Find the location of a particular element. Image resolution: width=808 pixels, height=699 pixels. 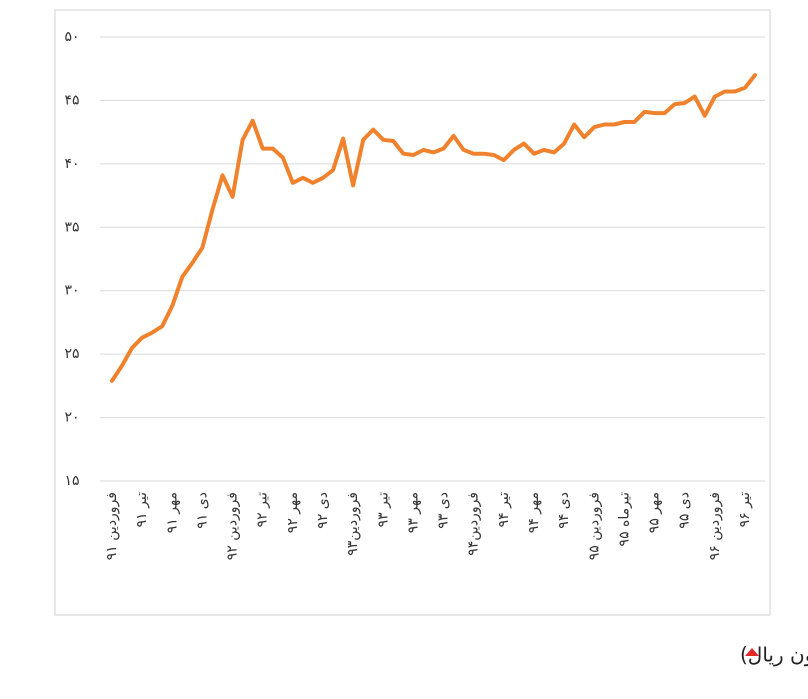

x-tick-label: دی ۹۵ is located at coordinates (685, 510).